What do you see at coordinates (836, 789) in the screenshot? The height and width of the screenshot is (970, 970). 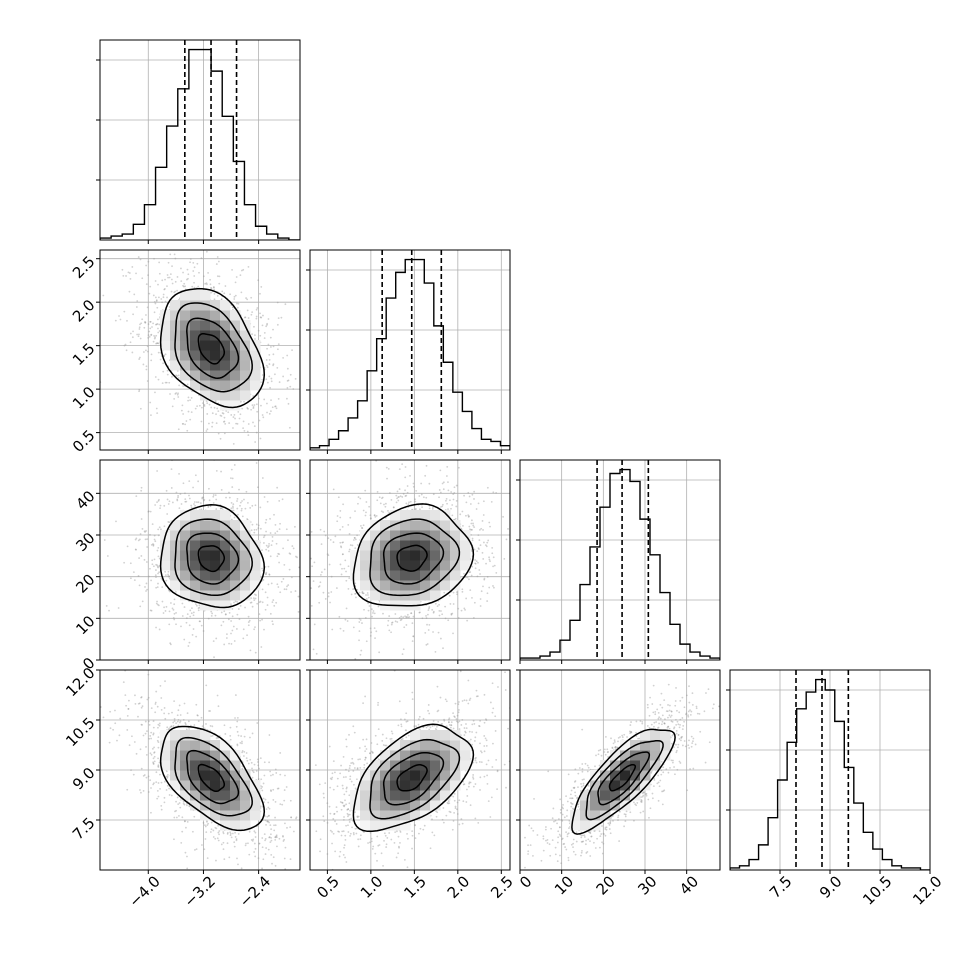 I see `hist-panel-3: 7.5 9.0 10.5 12.0` at bounding box center [836, 789].